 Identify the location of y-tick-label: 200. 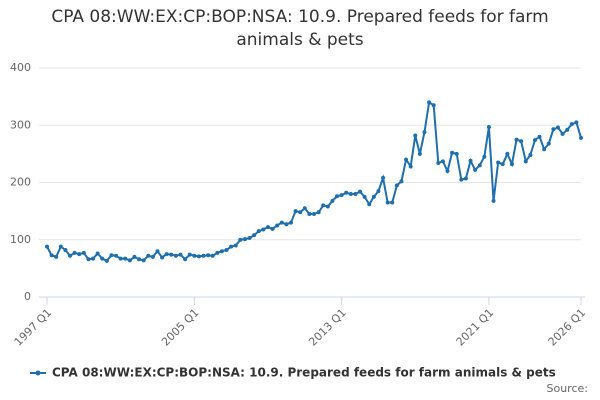
(20, 182).